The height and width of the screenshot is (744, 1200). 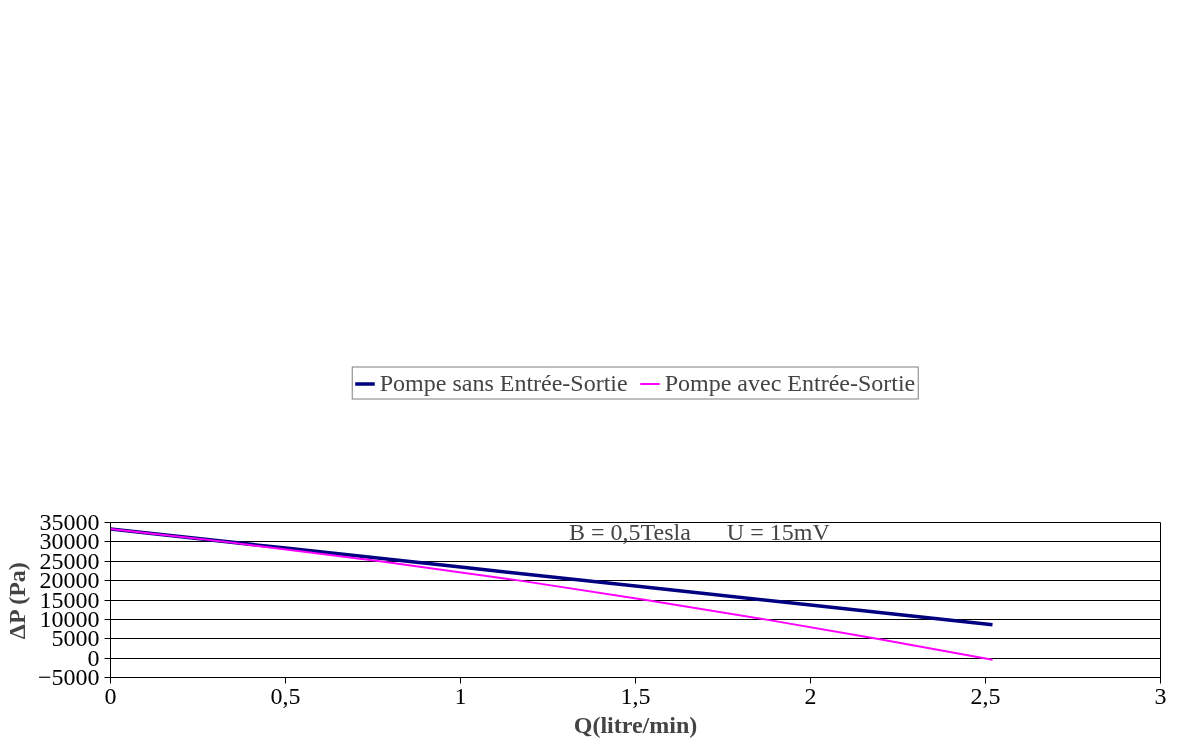 I want to click on annotation: B = 0,5Tesla U = 15mV, so click(x=700, y=531).